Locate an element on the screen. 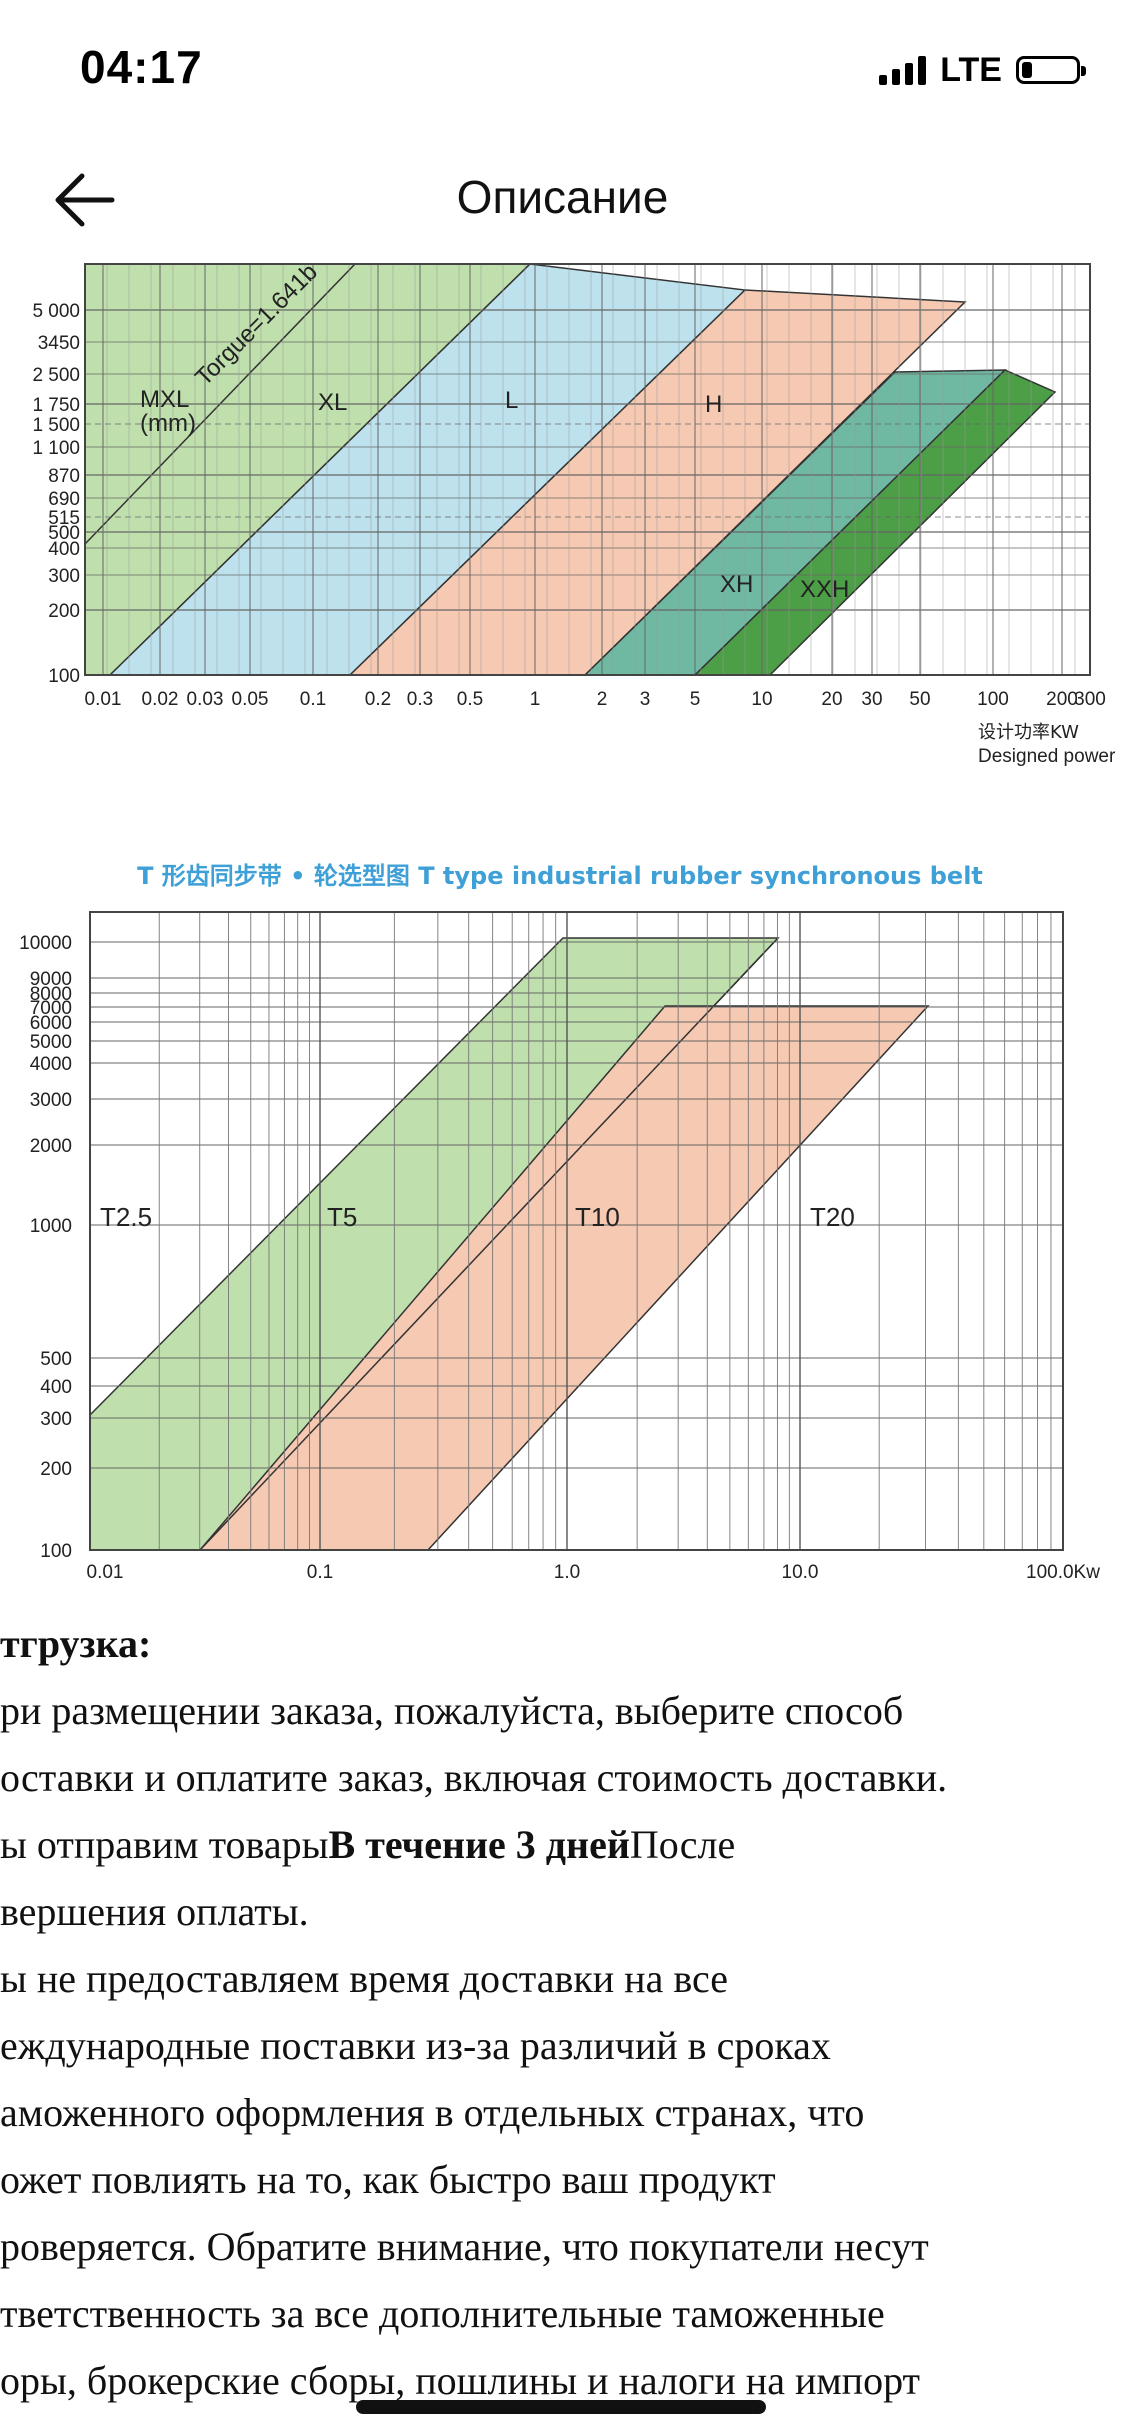  y-tick-label: 3450 is located at coordinates (59, 343).